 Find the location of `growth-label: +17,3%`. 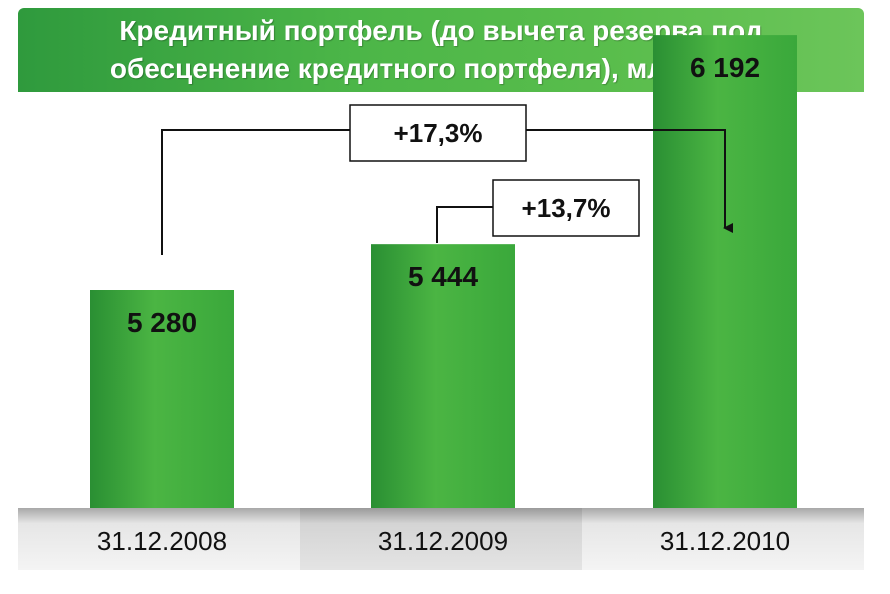

growth-label: +17,3% is located at coordinates (438, 133).